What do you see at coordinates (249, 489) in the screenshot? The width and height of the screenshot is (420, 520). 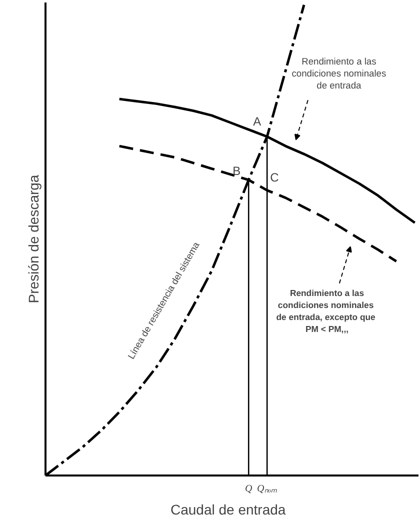 I see `x-tick-label: Q` at bounding box center [249, 489].